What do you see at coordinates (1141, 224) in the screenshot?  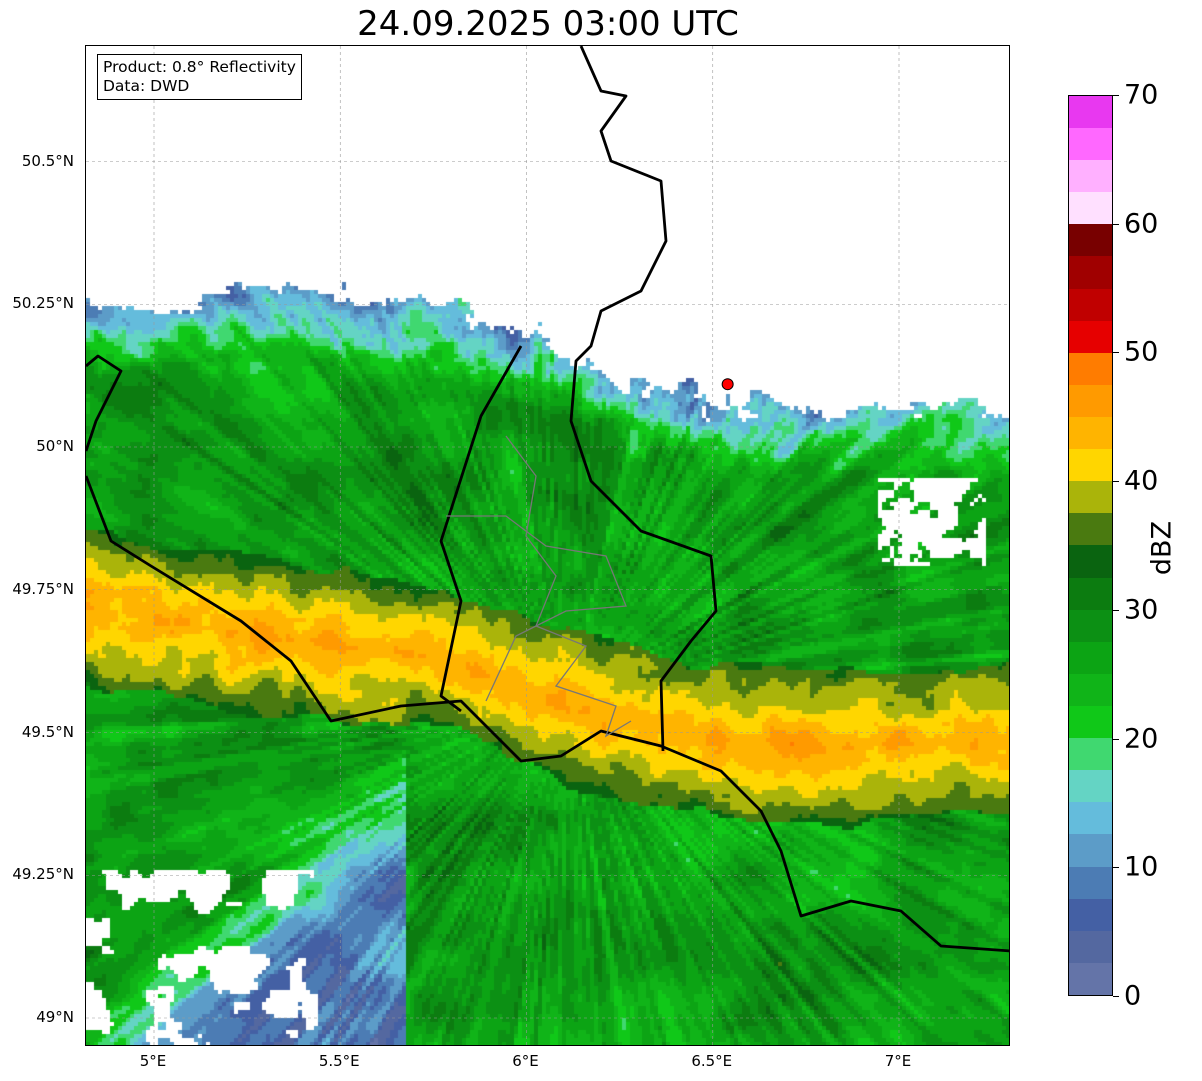 I see `colorbar-tick-label: 60` at bounding box center [1141, 224].